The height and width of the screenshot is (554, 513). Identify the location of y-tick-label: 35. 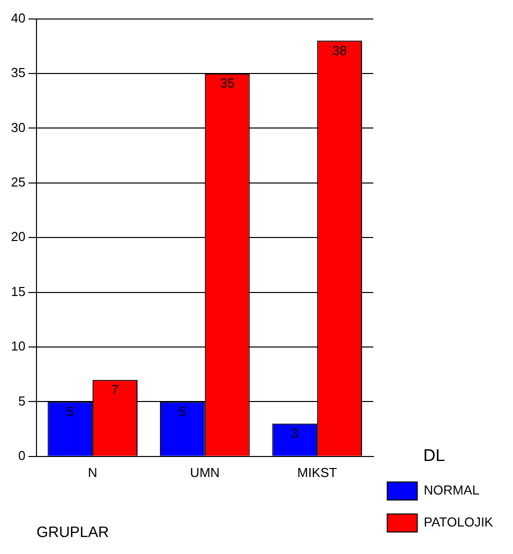
(18, 72).